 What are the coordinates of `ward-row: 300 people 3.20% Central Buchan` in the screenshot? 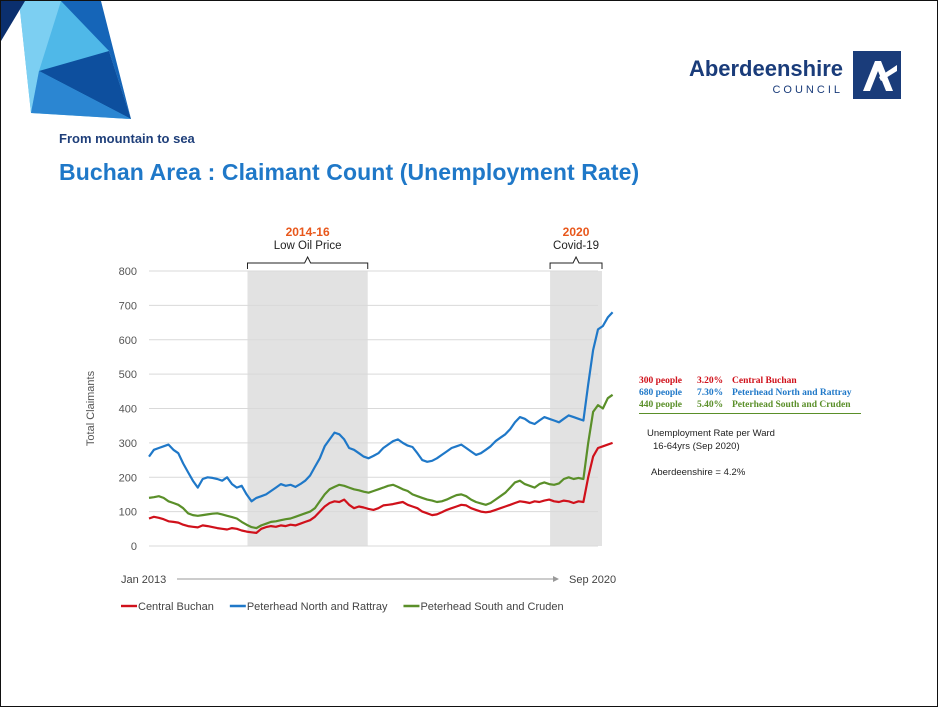 It's located at (718, 381).